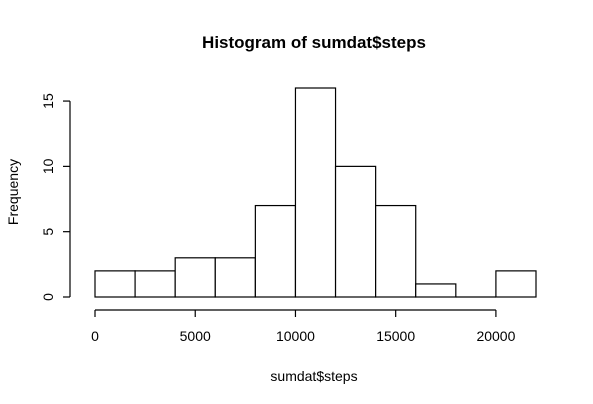 The width and height of the screenshot is (593, 404). I want to click on x-tick-label: 10000, so click(295, 336).